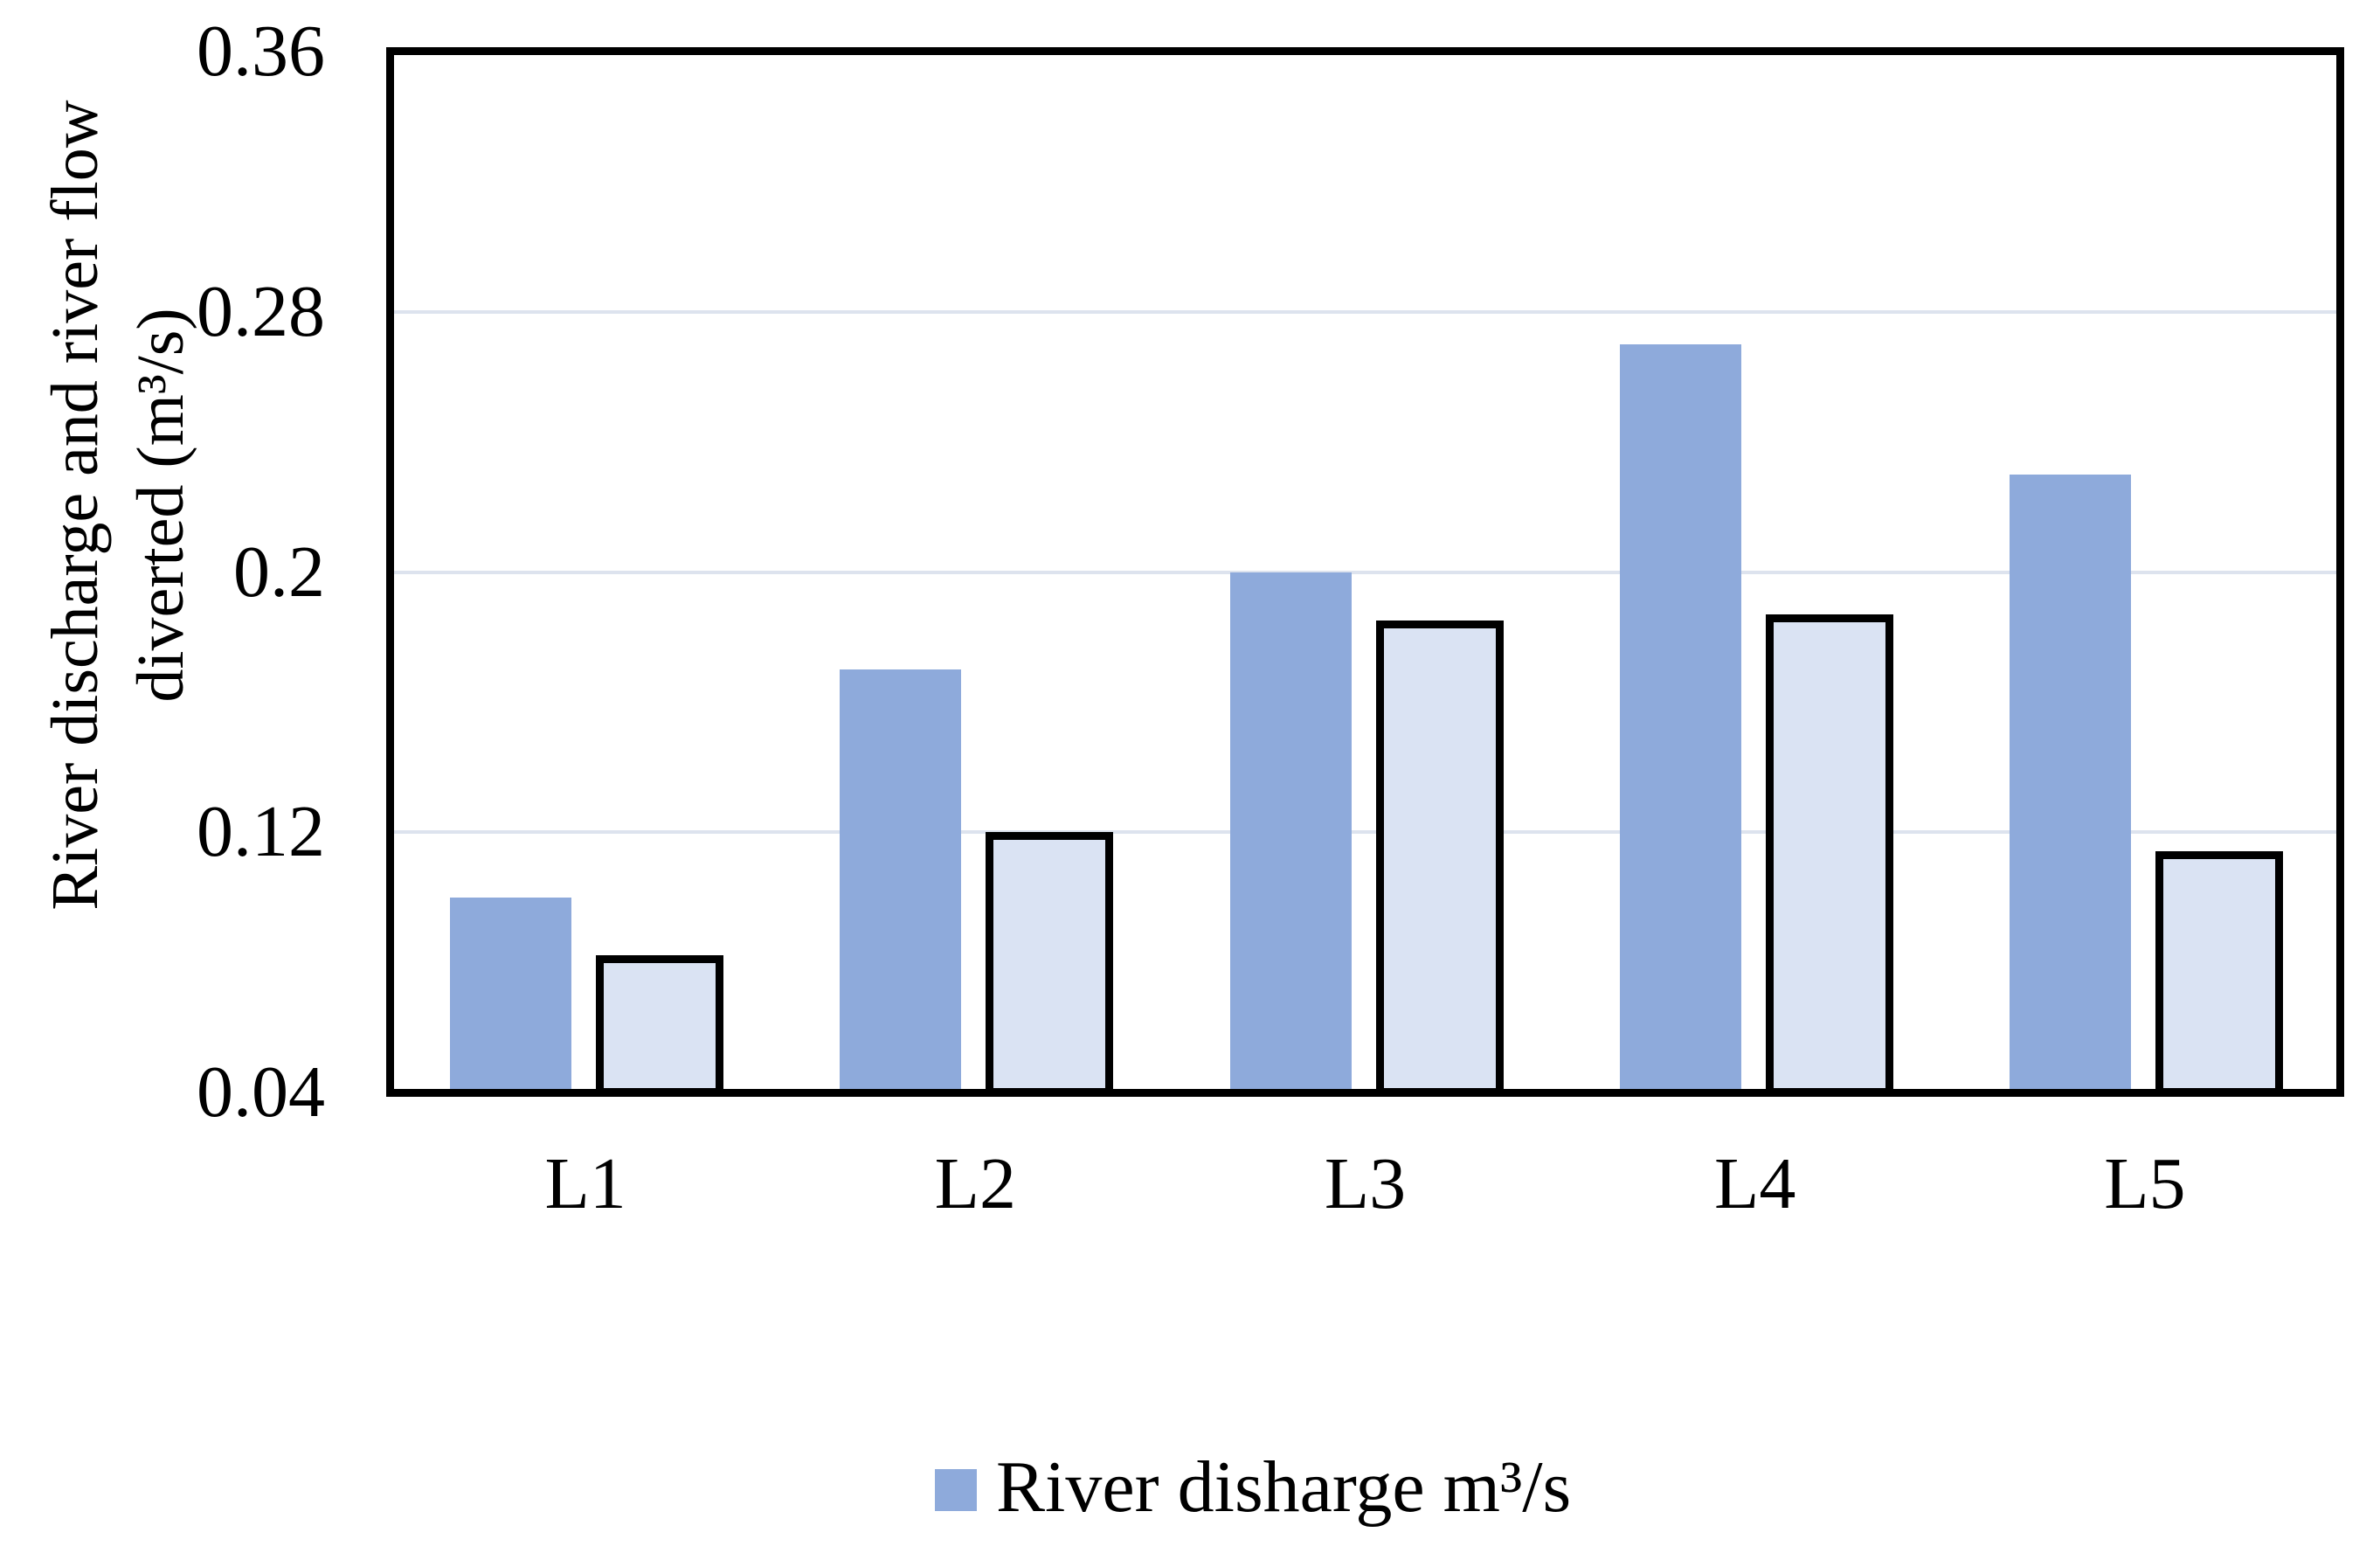 The image size is (2380, 1567). I want to click on y-axis-tick-label: 0.28, so click(261, 311).